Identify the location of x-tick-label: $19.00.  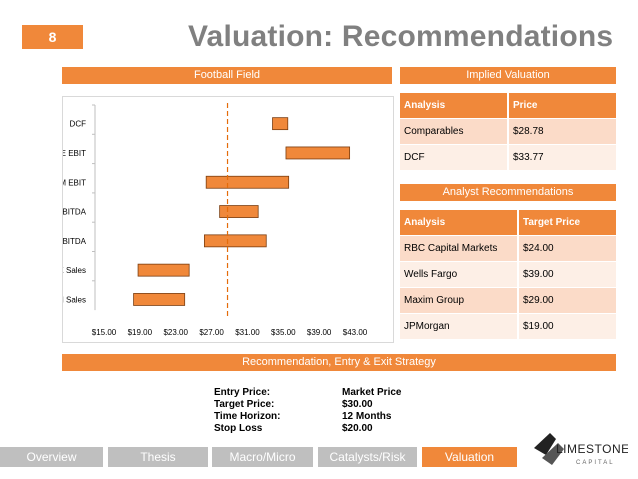
(140, 332).